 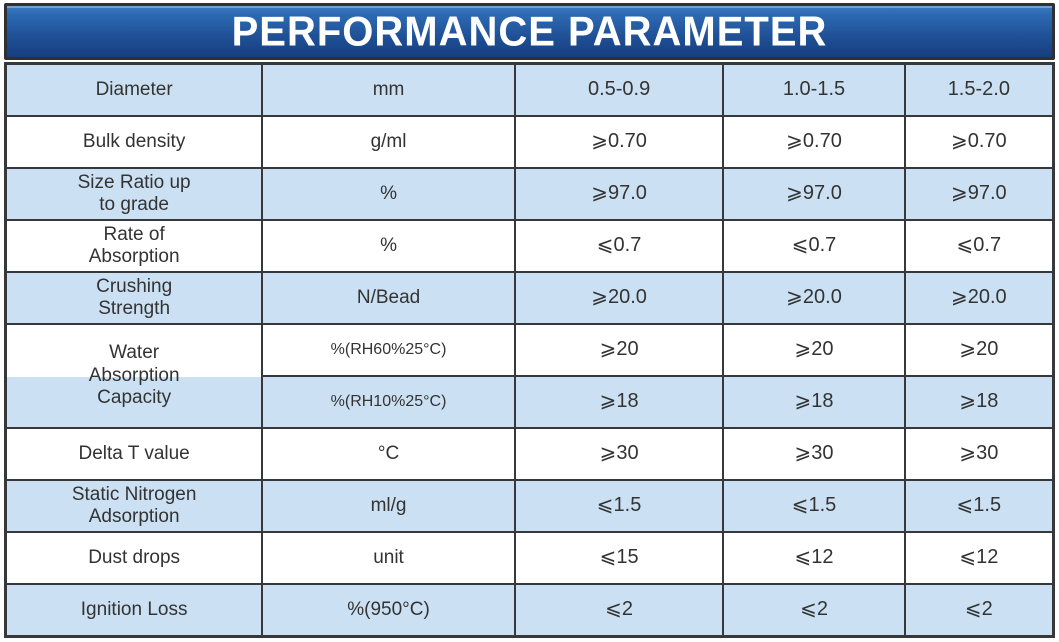 What do you see at coordinates (388, 402) in the screenshot?
I see `param-unit: %(RH10%25°C)` at bounding box center [388, 402].